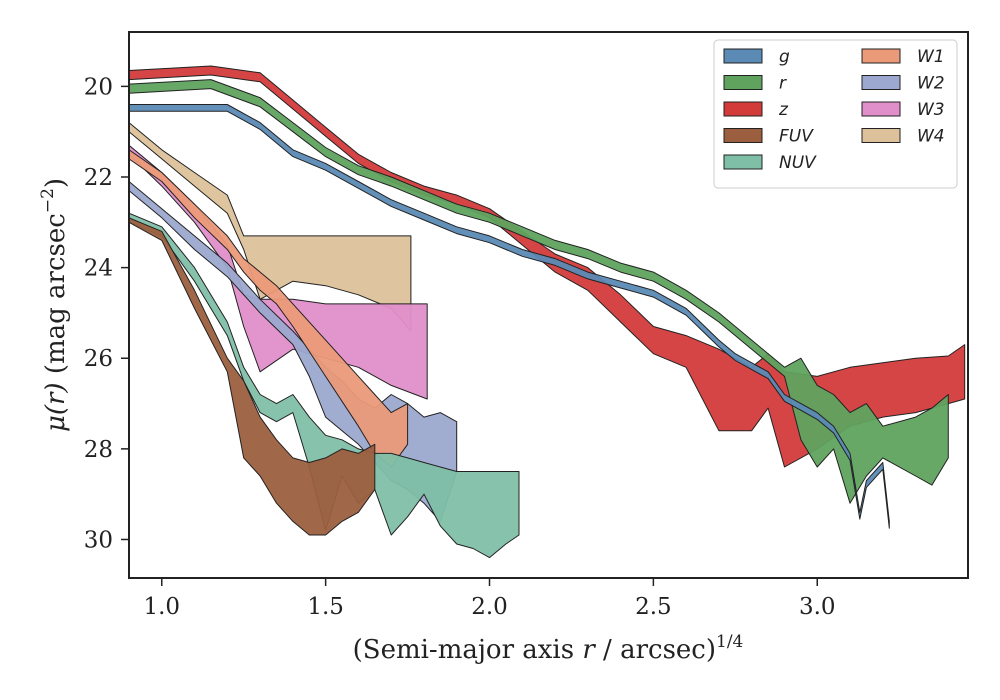  Describe the element at coordinates (881, 56) in the screenshot. I see `legend-swatch-w1` at that location.